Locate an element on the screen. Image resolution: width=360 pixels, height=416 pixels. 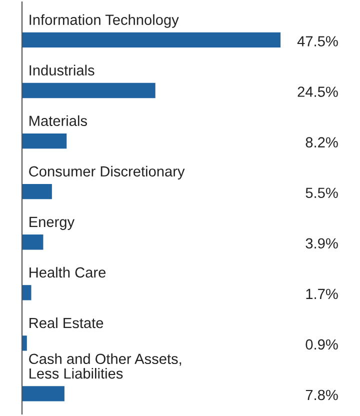
data-label: 8.2% is located at coordinates (322, 142).